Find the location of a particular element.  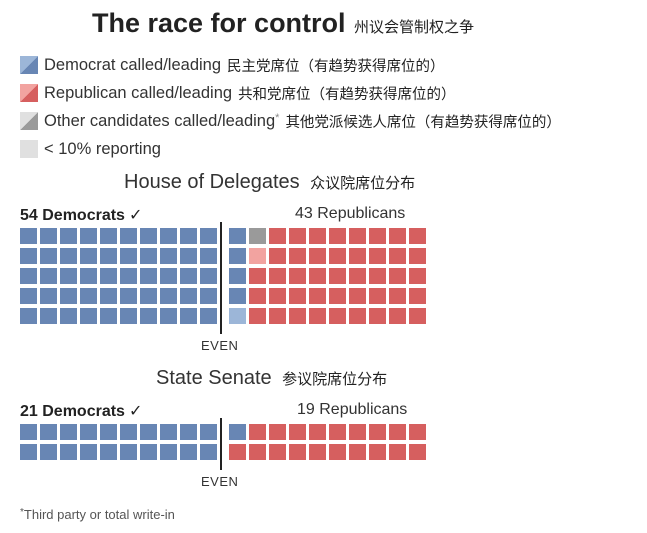

senate-republican-count: 19 Republicans is located at coordinates (352, 409).